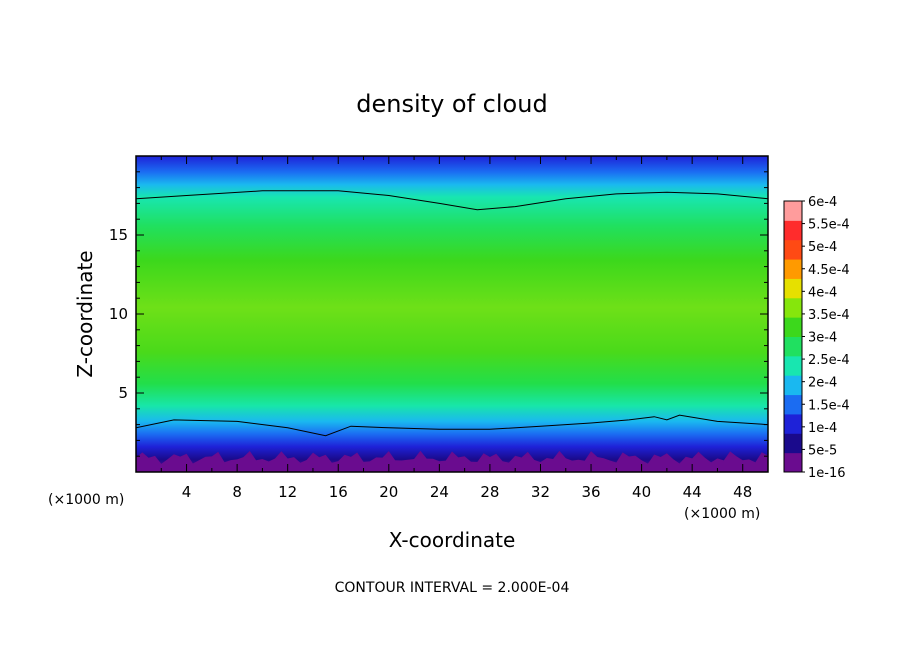 The image size is (904, 654). Describe the element at coordinates (540, 492) in the screenshot. I see `x-tick-label: 32` at that location.